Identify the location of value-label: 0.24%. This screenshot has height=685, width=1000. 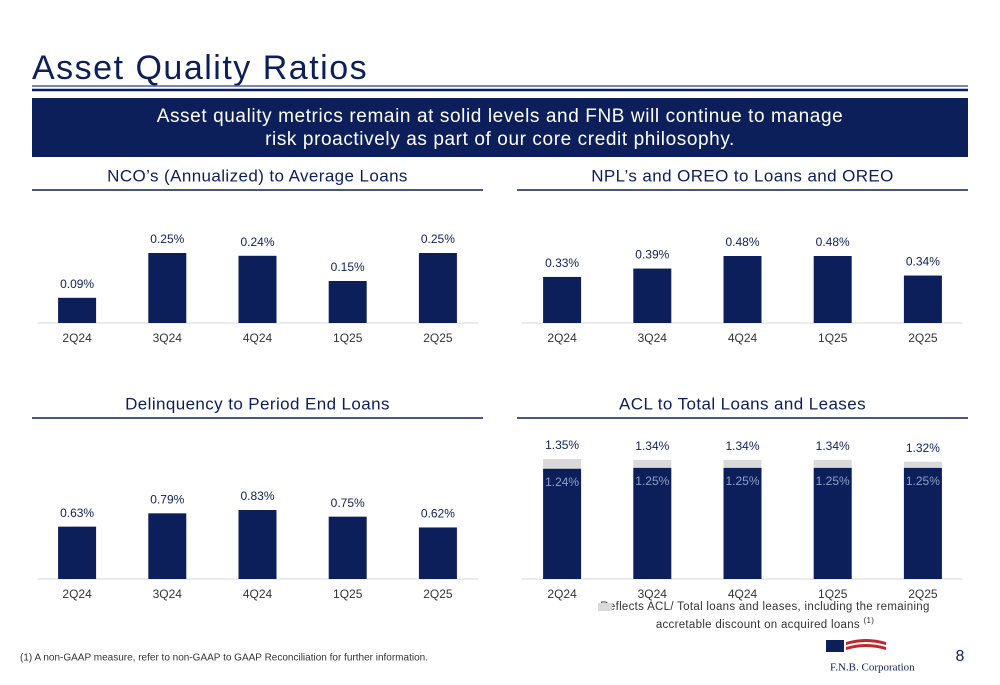
(257, 242).